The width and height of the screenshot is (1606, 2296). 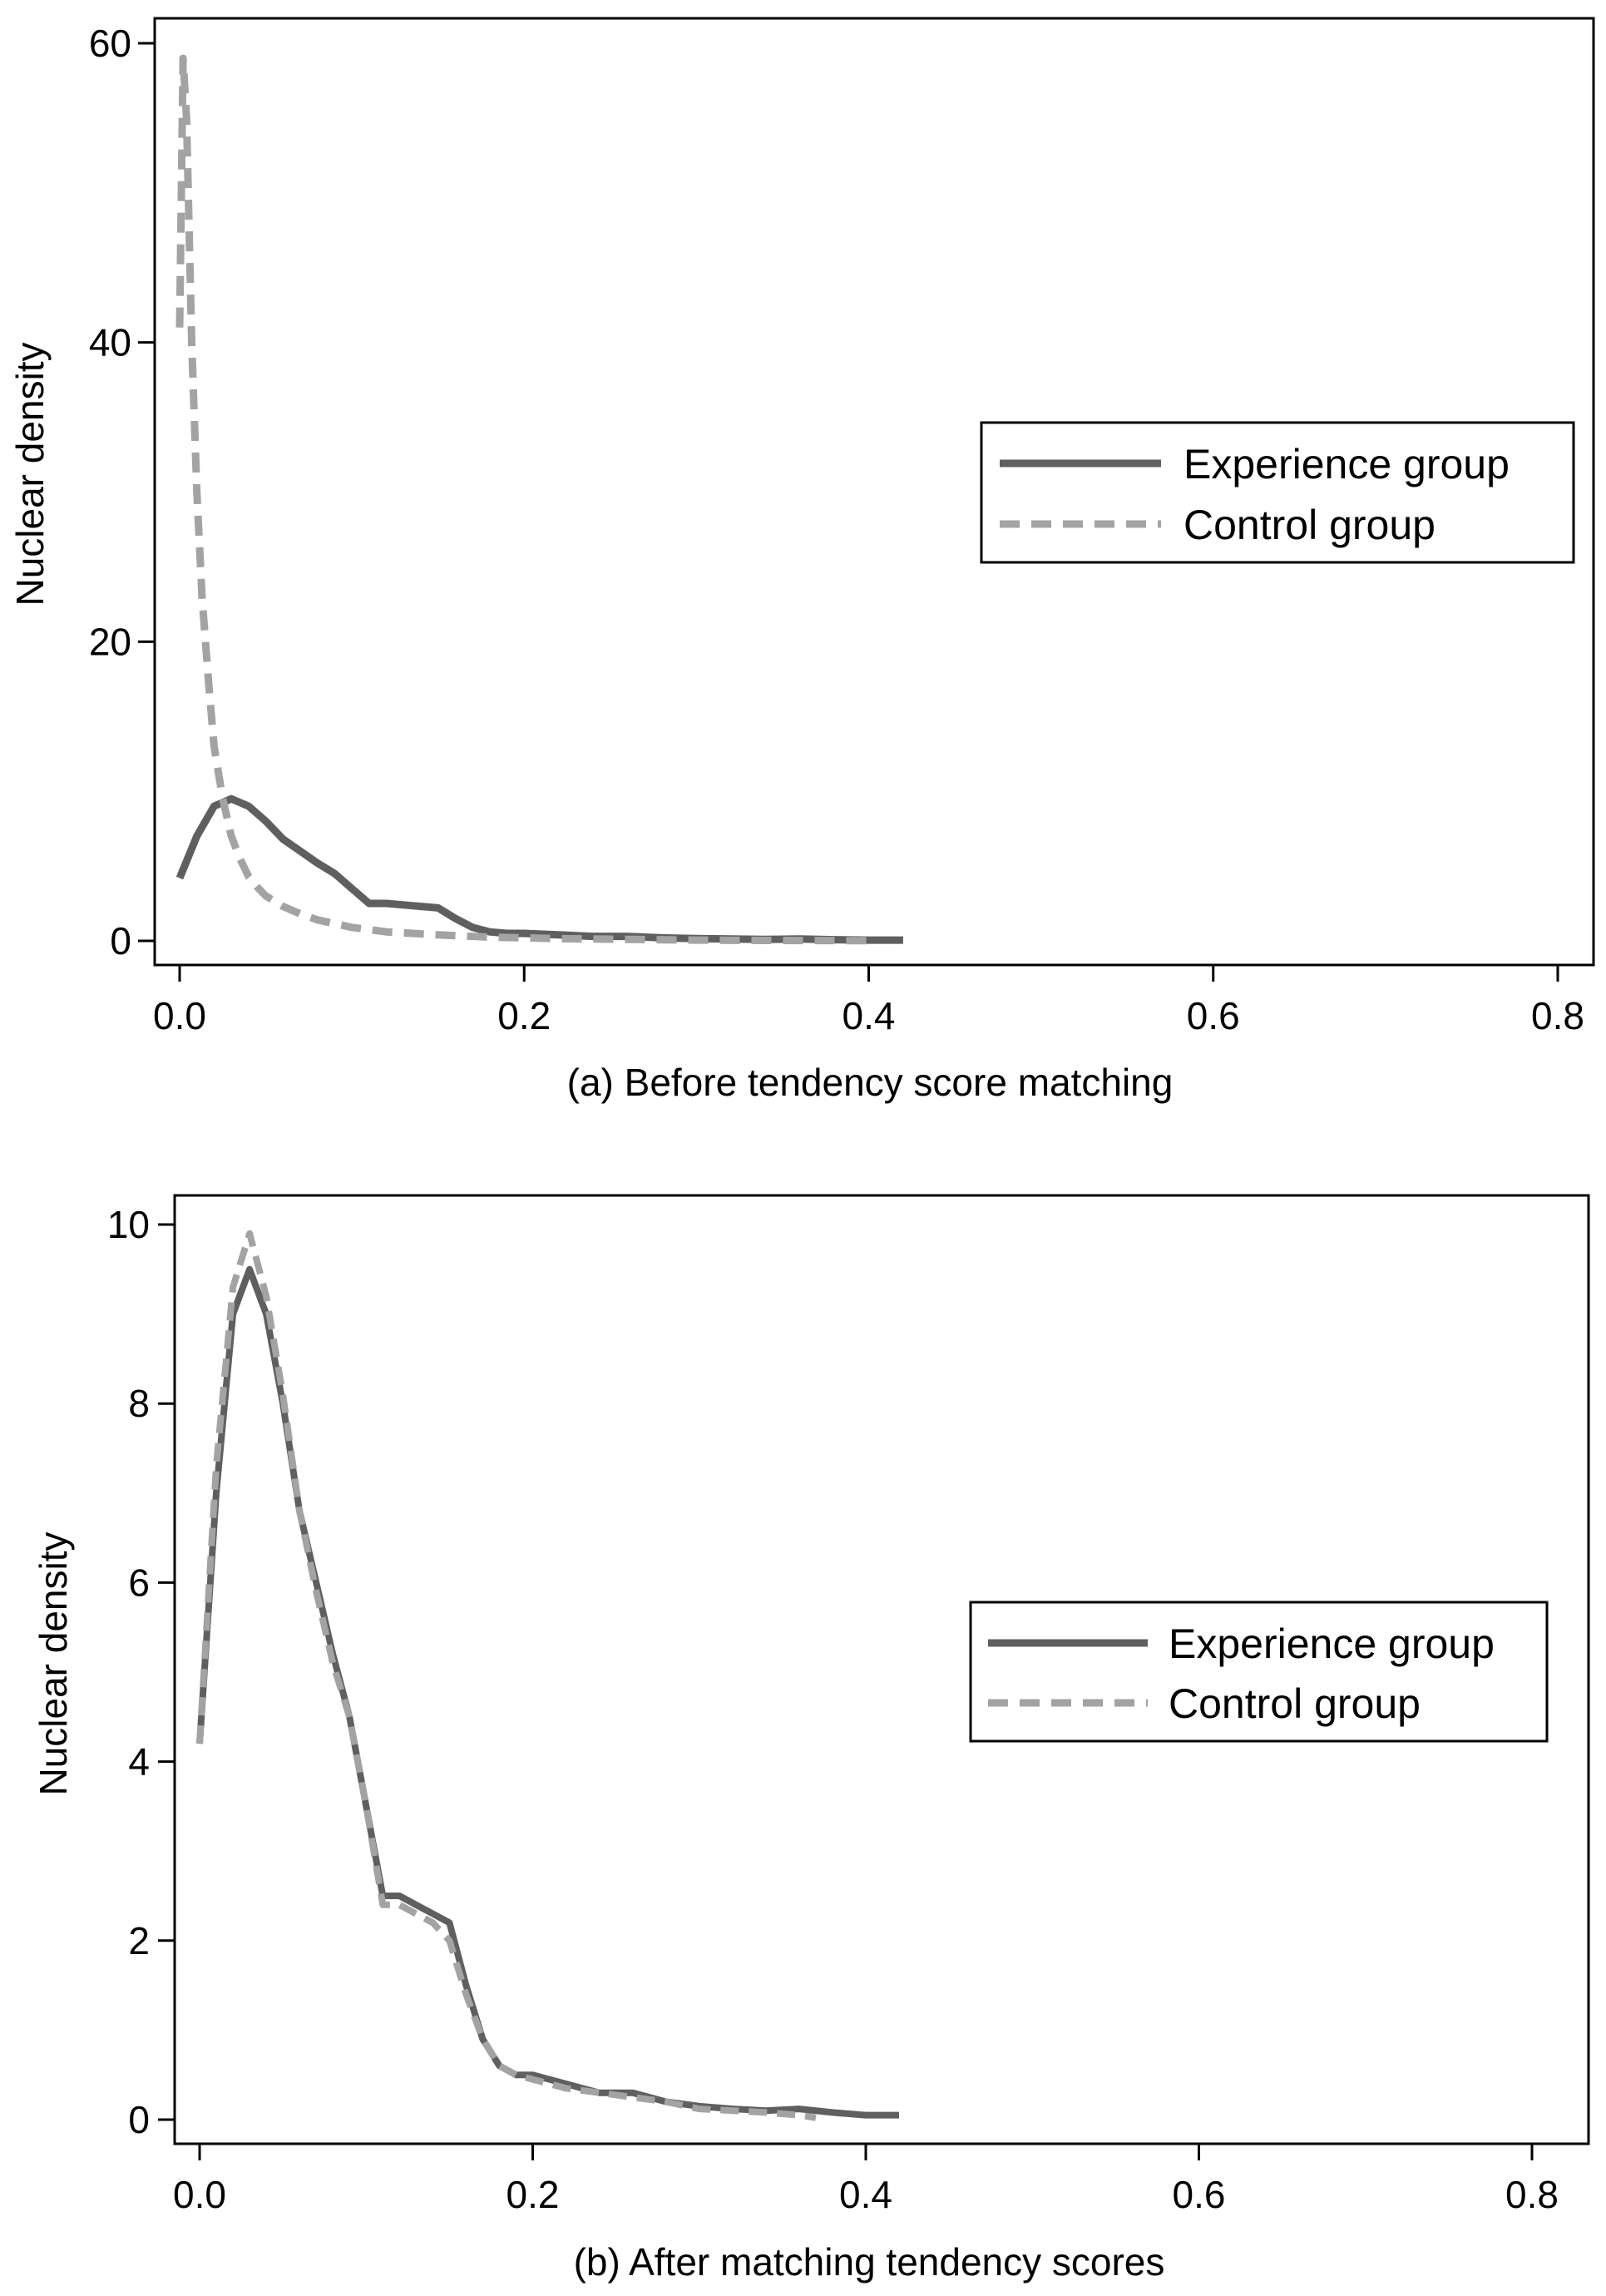 What do you see at coordinates (139, 1582) in the screenshot?
I see `y-tick-label: 6` at bounding box center [139, 1582].